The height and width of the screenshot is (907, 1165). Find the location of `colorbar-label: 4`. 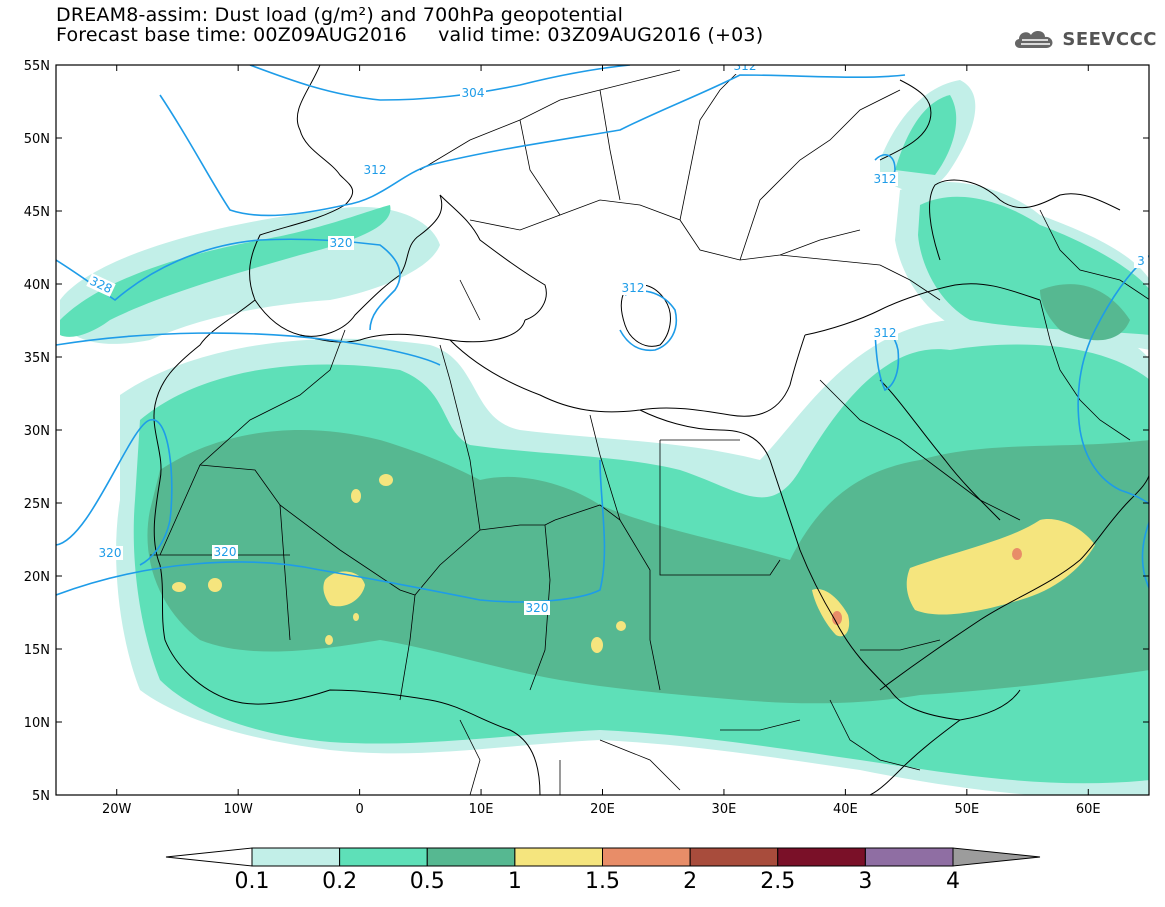

colorbar-label: 4 is located at coordinates (953, 881).